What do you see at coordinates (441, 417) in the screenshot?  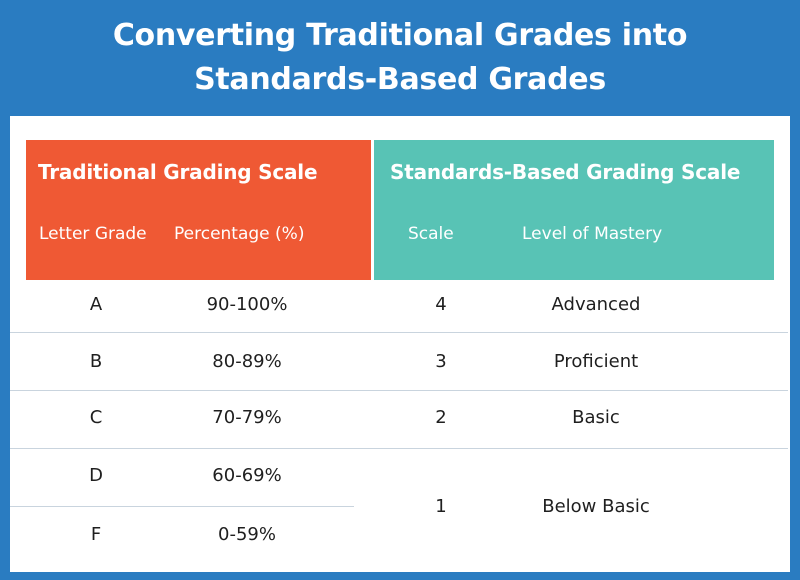 I see `scale-cell: 2` at bounding box center [441, 417].